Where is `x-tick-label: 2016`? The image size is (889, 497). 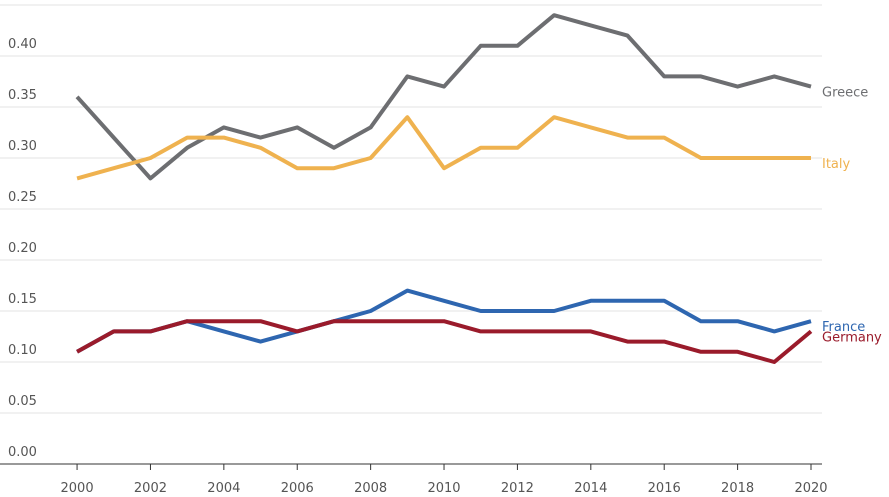 x-tick-label: 2016 is located at coordinates (664, 488).